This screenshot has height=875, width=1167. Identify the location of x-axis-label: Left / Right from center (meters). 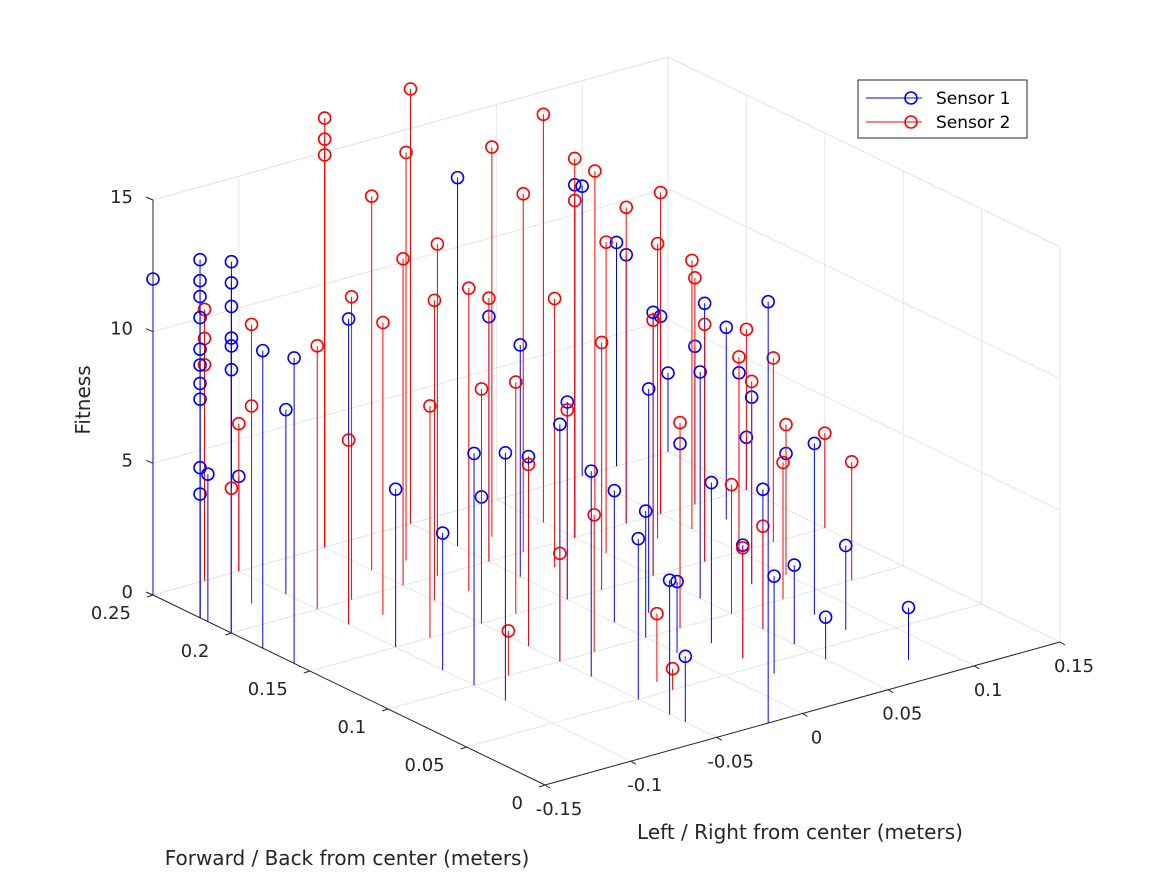
(800, 832).